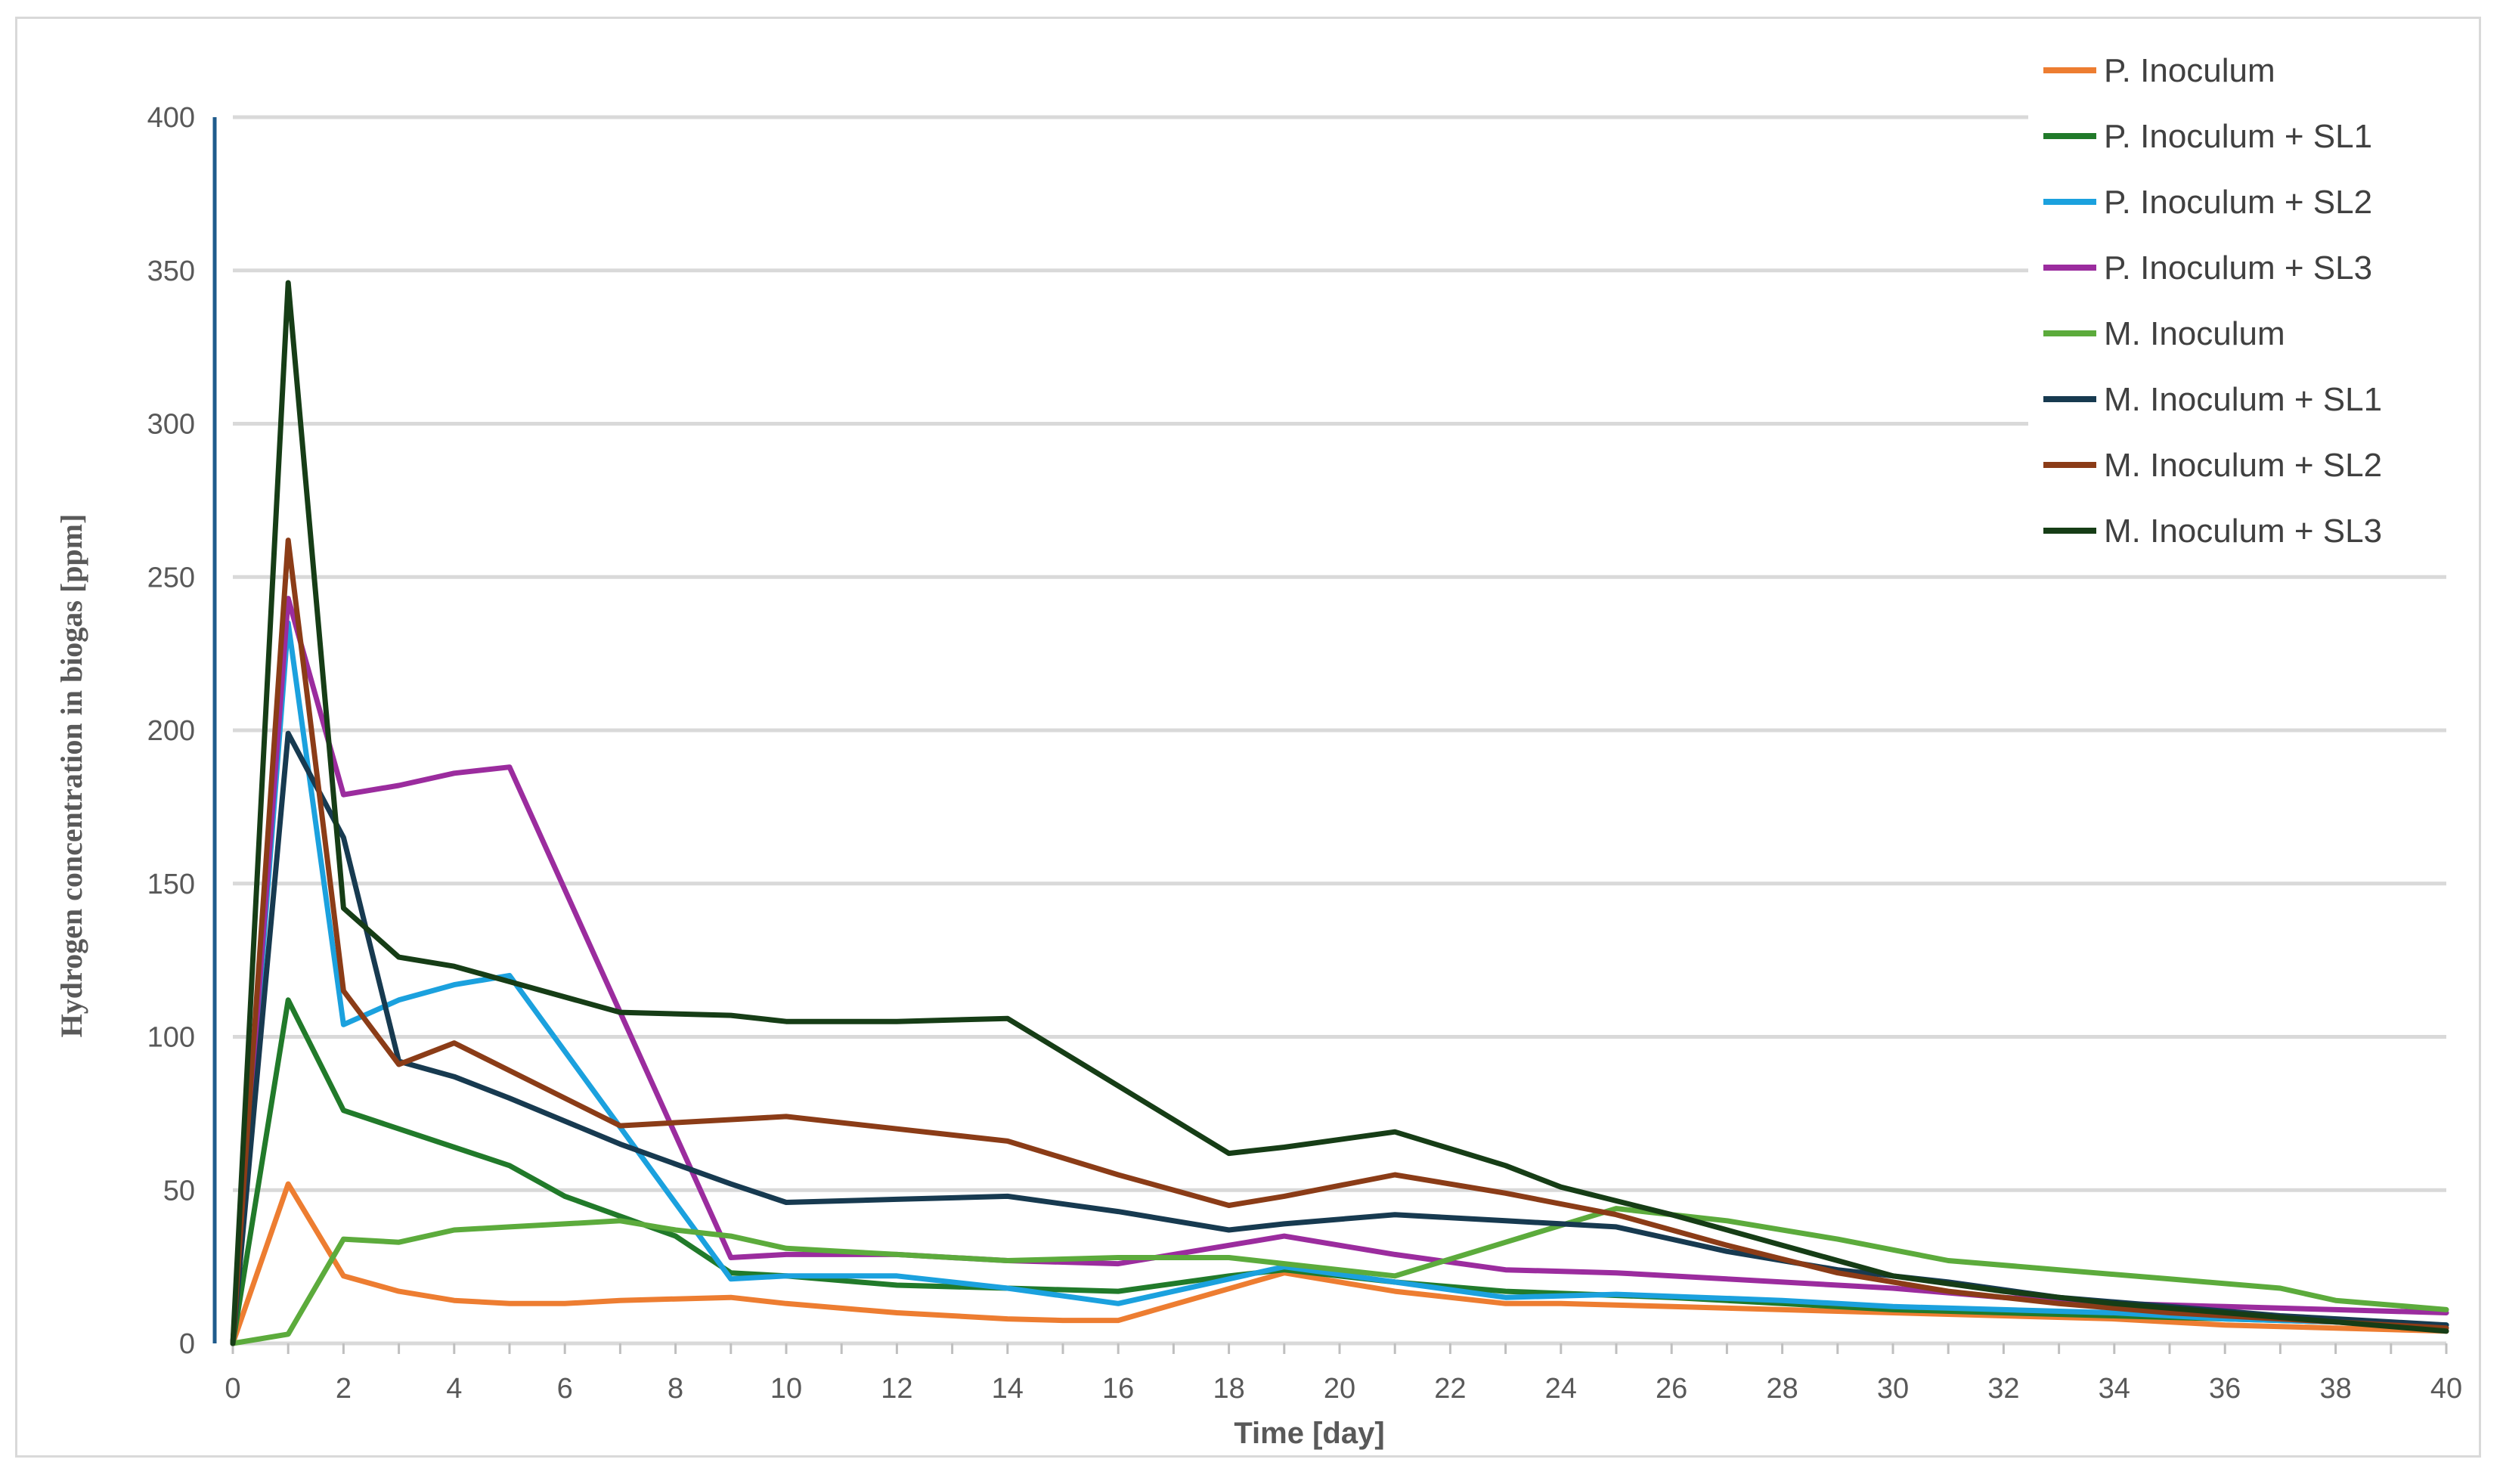 The height and width of the screenshot is (1484, 2503). Describe the element at coordinates (1309, 1433) in the screenshot. I see `x-axis-title: Time [day]` at that location.